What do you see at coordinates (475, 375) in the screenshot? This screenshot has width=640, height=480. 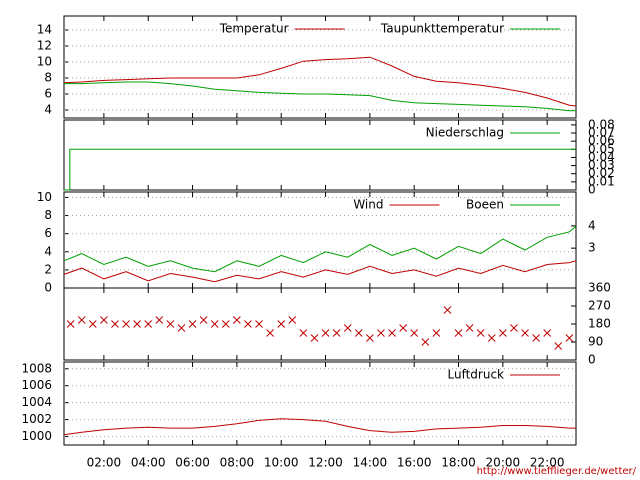 I see `legend-label: Luftdruck` at bounding box center [475, 375].